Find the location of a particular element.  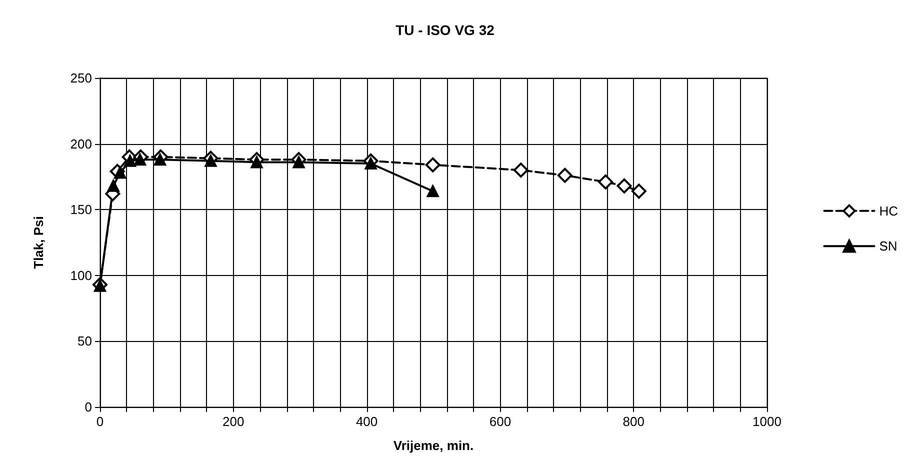

legend-label: SN is located at coordinates (888, 246).